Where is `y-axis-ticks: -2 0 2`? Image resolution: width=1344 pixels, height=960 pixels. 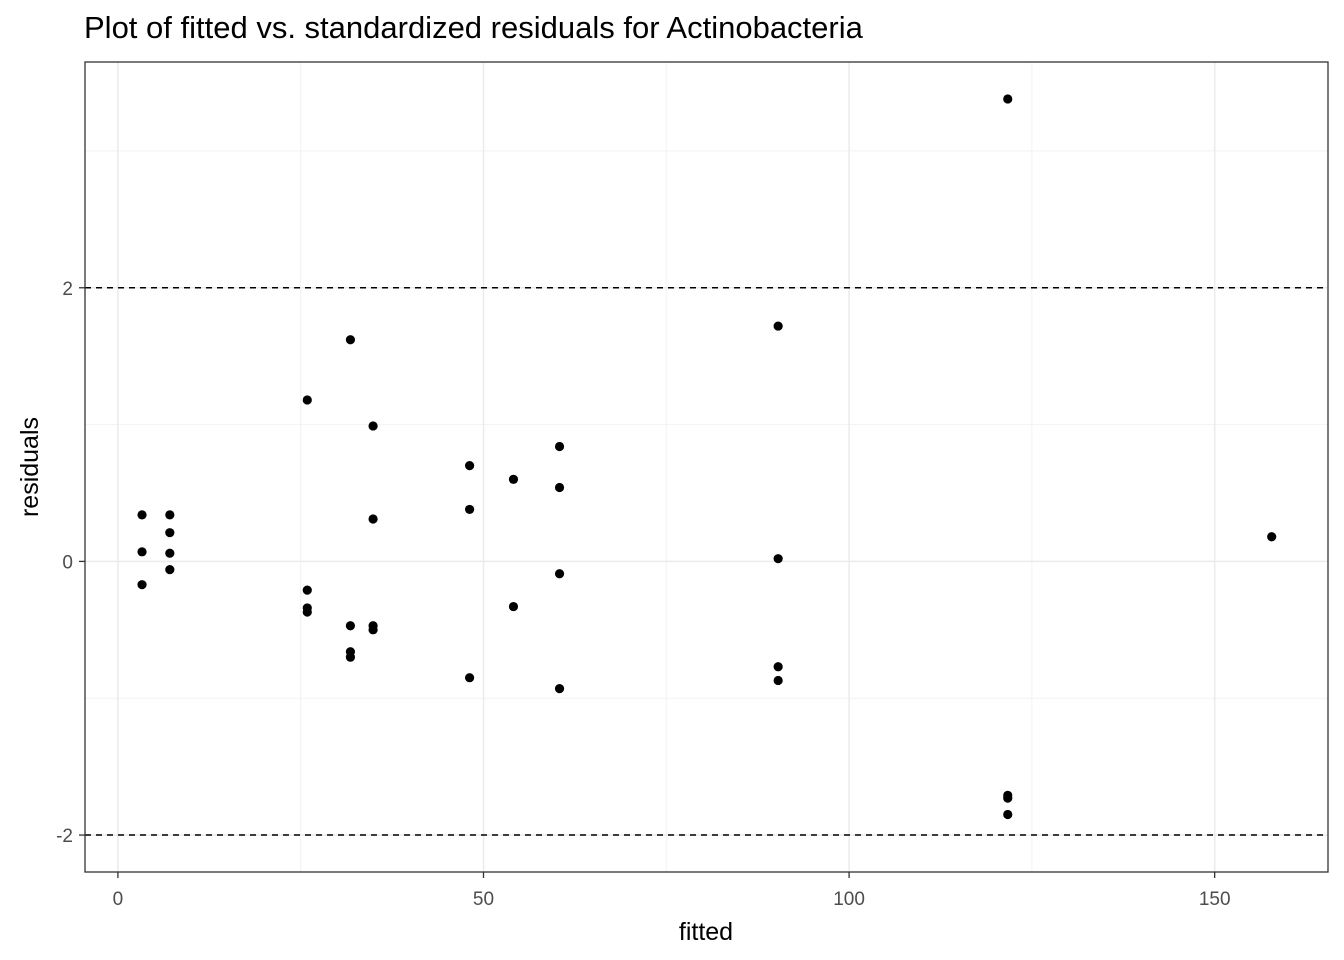 y-axis-ticks: -2 0 2 is located at coordinates (70, 563).